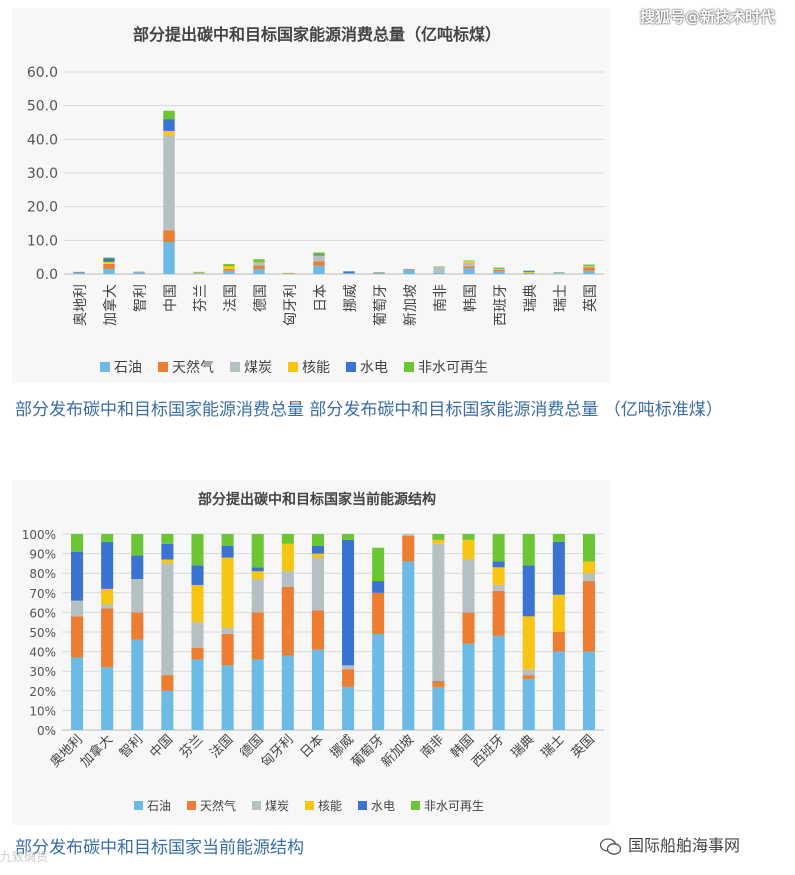  I want to click on legend-label: 水电, so click(374, 368).